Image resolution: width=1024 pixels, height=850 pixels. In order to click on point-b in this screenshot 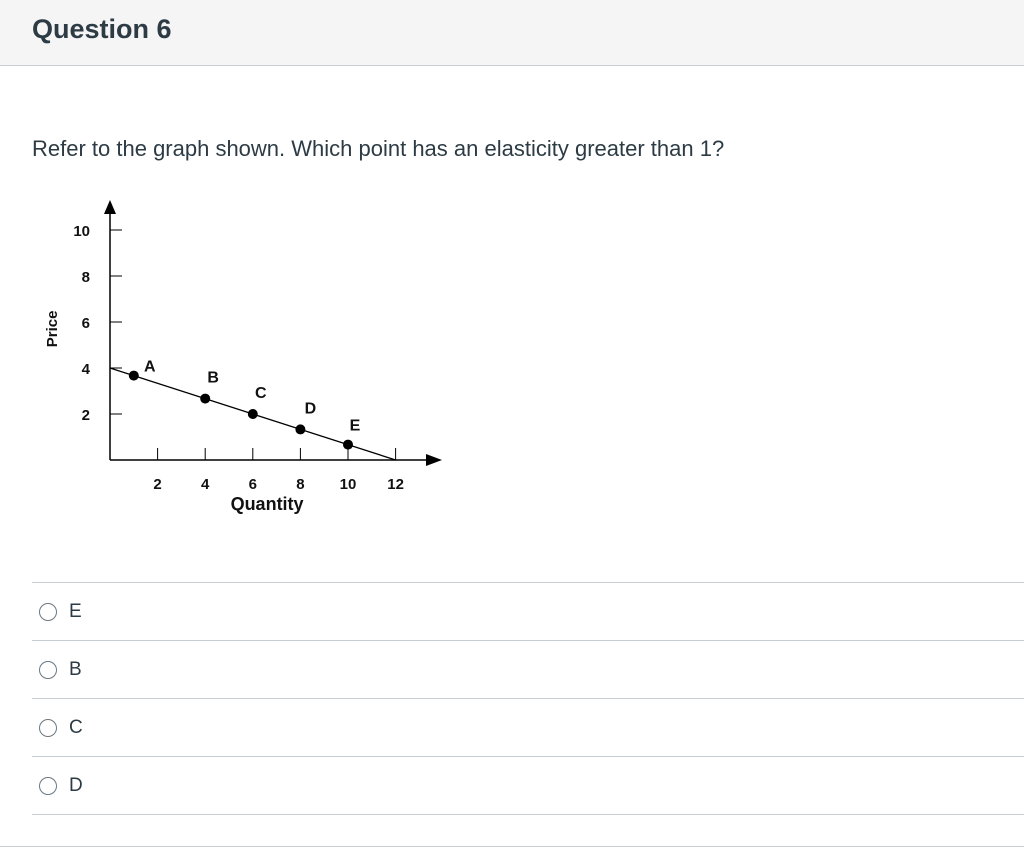, I will do `click(205, 398)`.